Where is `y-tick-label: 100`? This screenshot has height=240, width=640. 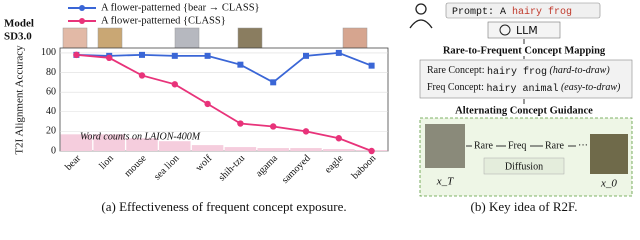
y-tick-label: 100 is located at coordinates (48, 52).